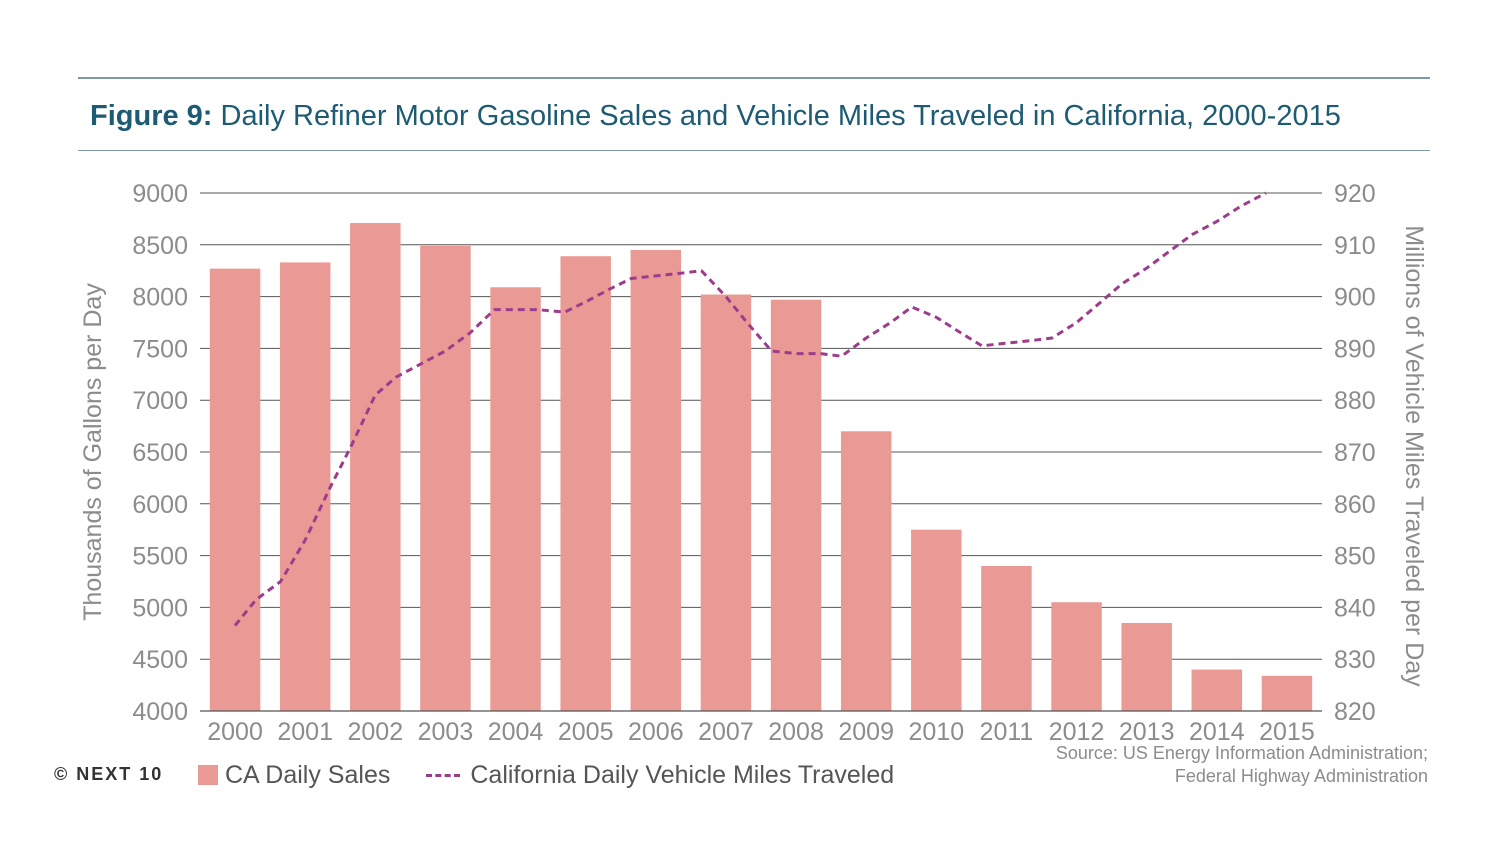 The image size is (1508, 861). What do you see at coordinates (235, 732) in the screenshot?
I see `x-tick-label: 2000` at bounding box center [235, 732].